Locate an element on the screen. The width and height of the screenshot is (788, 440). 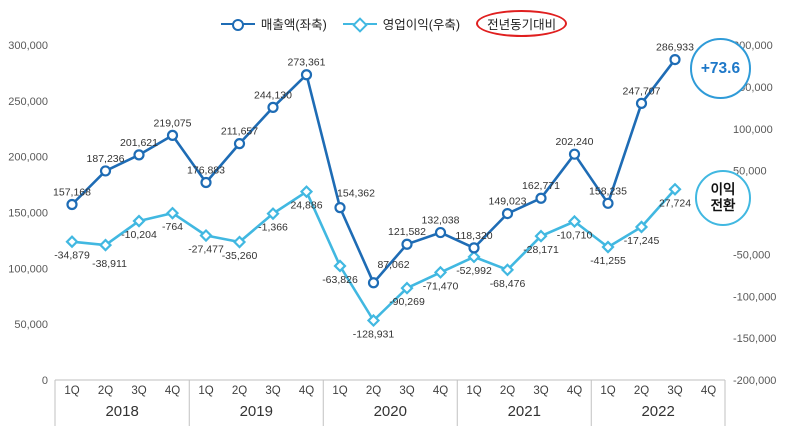
profit-data-label: -52,992 is located at coordinates (474, 271).